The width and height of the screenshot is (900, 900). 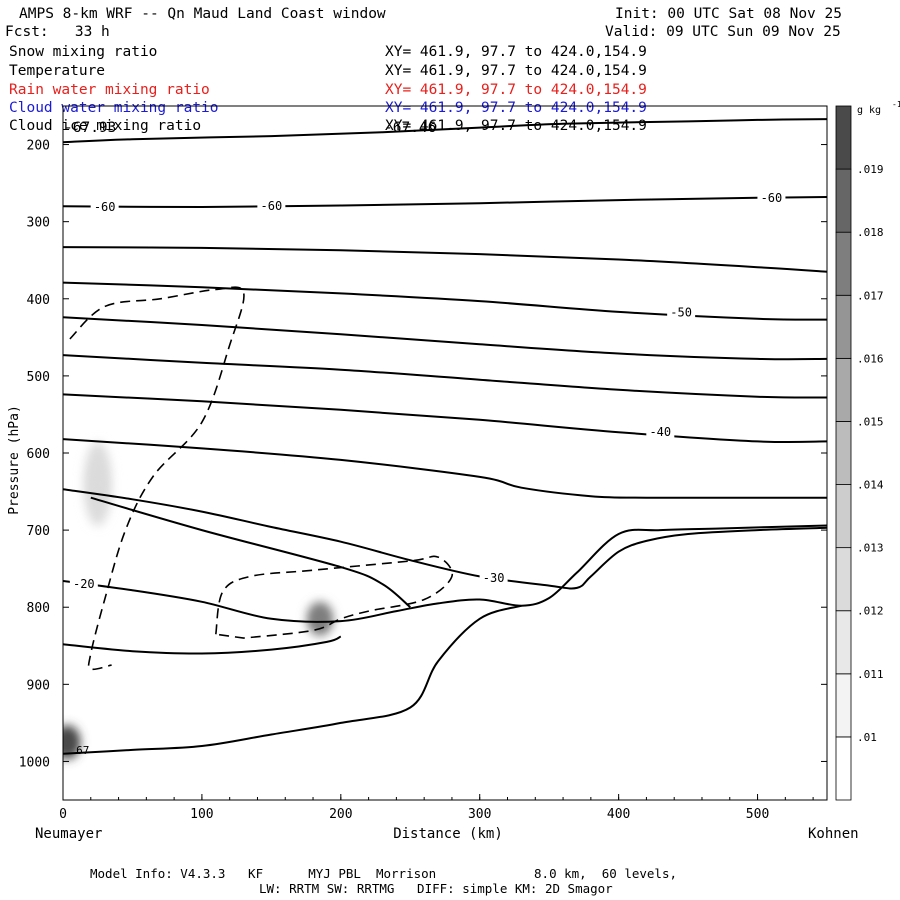 I want to click on x-end-label-left: Neumayer, so click(x=68, y=834).